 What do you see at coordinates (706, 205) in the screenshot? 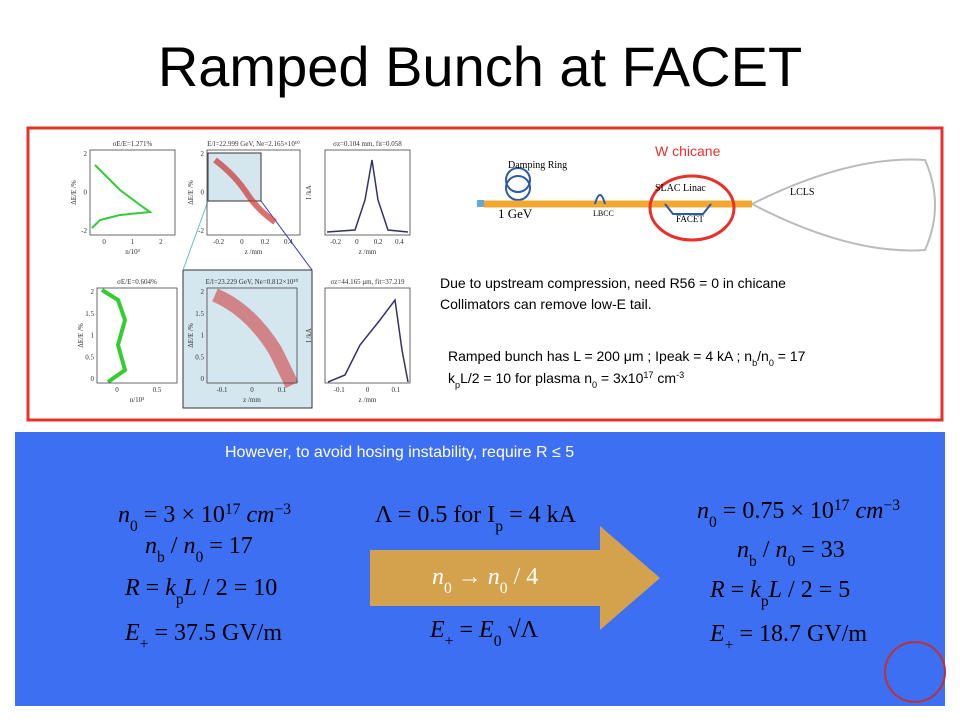
I see `beamline-diagram` at bounding box center [706, 205].